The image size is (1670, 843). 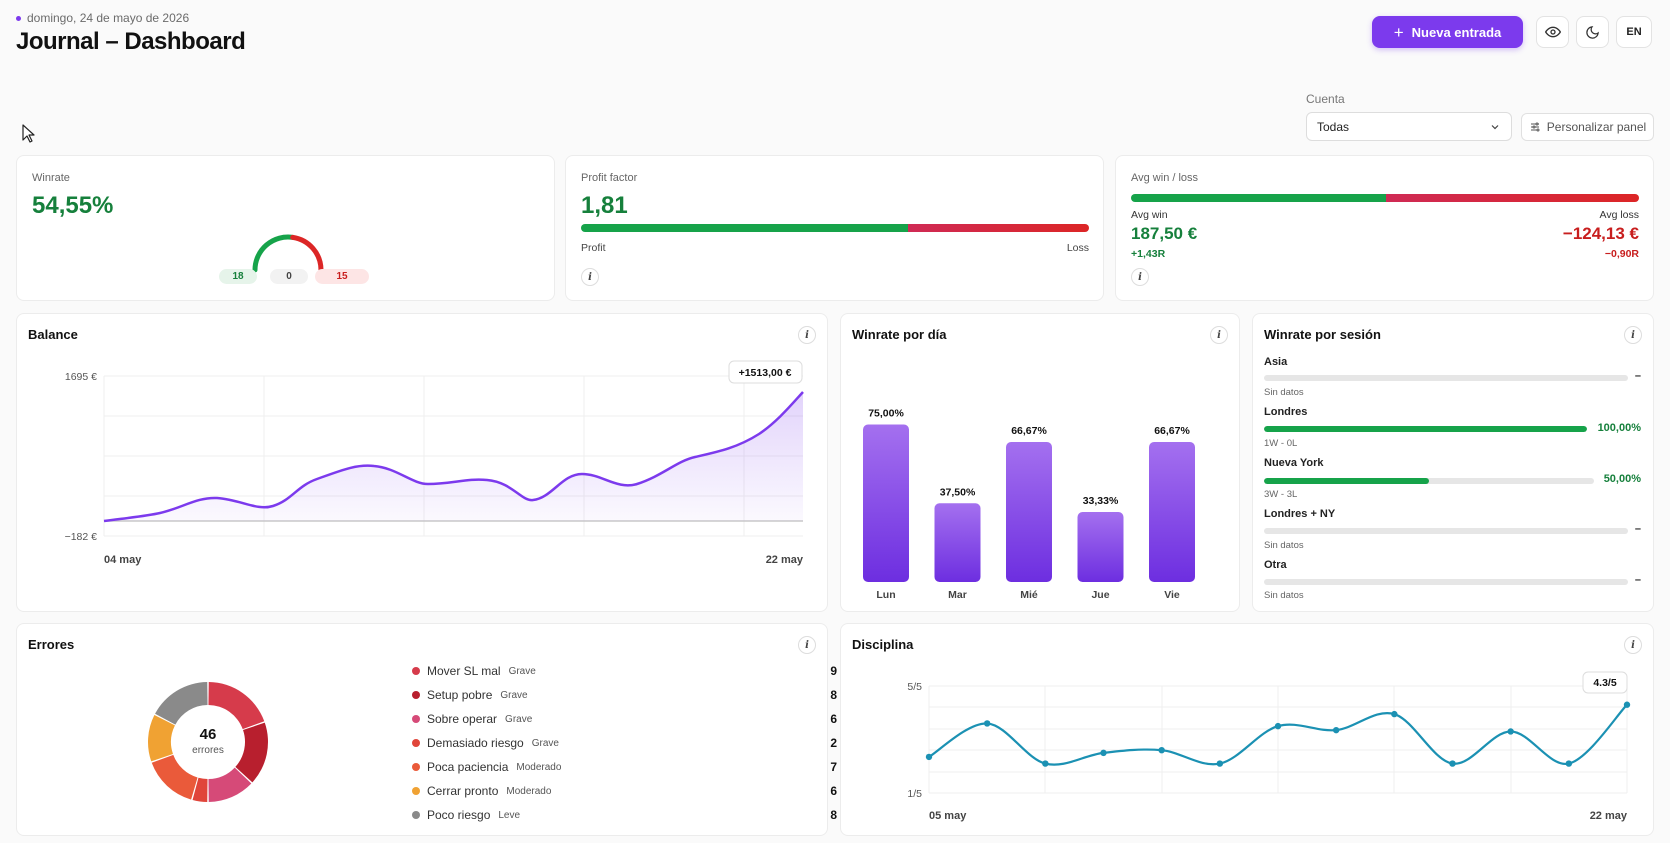 I want to click on visibility-button, so click(x=1552, y=32).